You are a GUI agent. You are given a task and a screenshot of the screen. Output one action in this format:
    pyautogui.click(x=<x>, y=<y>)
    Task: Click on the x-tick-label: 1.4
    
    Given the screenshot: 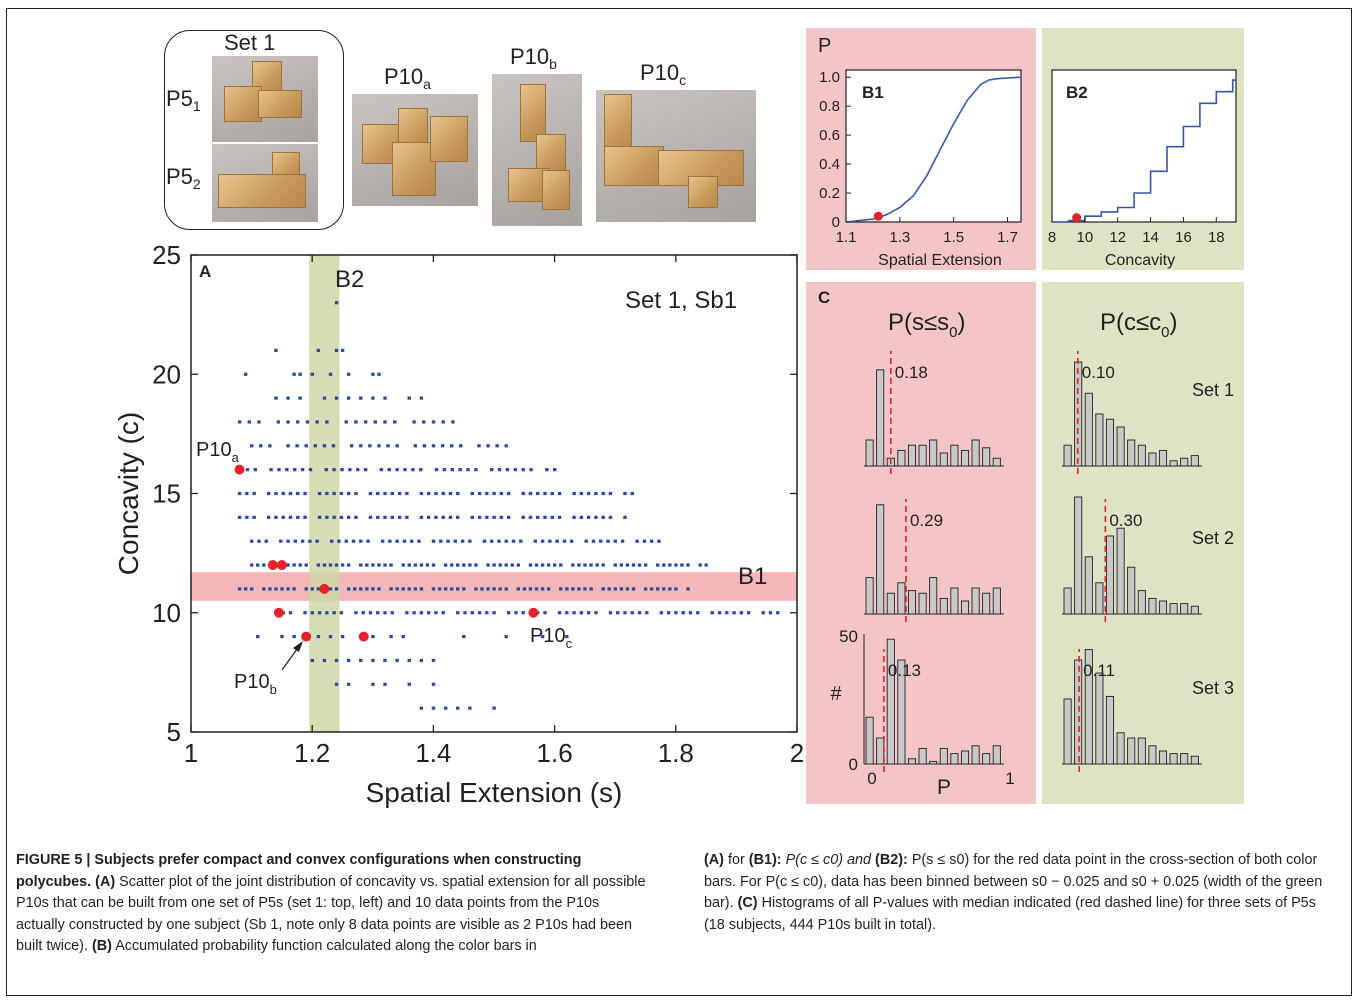 What is the action you would take?
    pyautogui.click(x=433, y=753)
    